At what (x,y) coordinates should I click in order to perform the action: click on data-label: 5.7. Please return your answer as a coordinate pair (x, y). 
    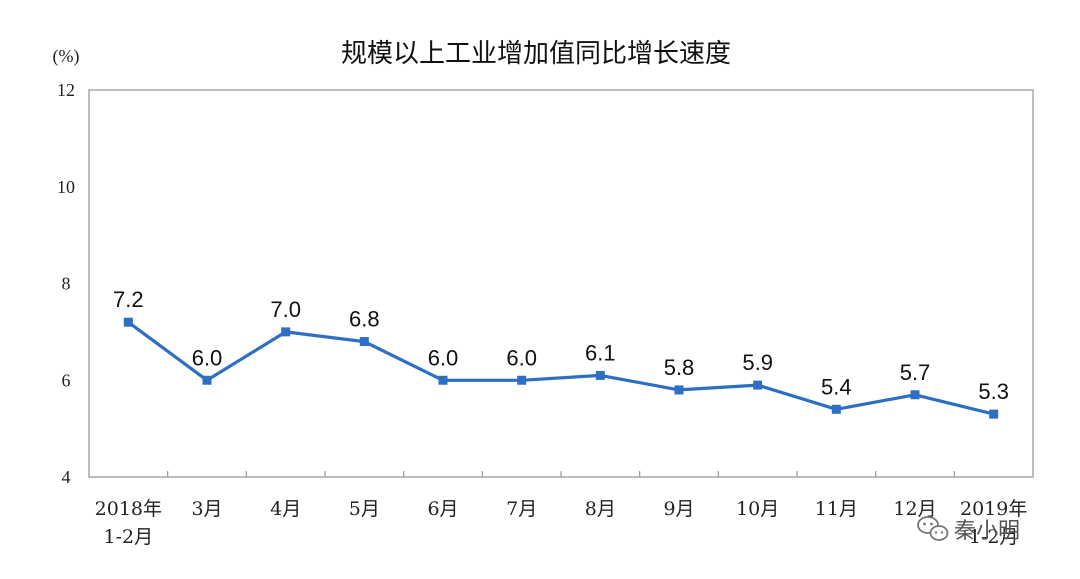
    Looking at the image, I should click on (915, 372).